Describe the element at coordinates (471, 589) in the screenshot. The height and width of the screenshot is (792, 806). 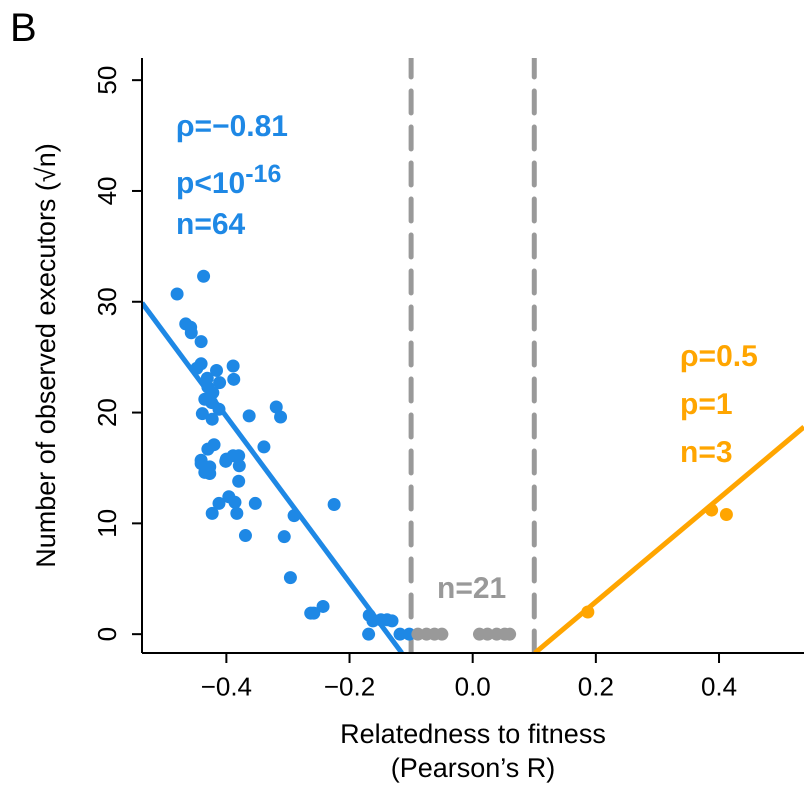
I see `annotation: n=21` at that location.